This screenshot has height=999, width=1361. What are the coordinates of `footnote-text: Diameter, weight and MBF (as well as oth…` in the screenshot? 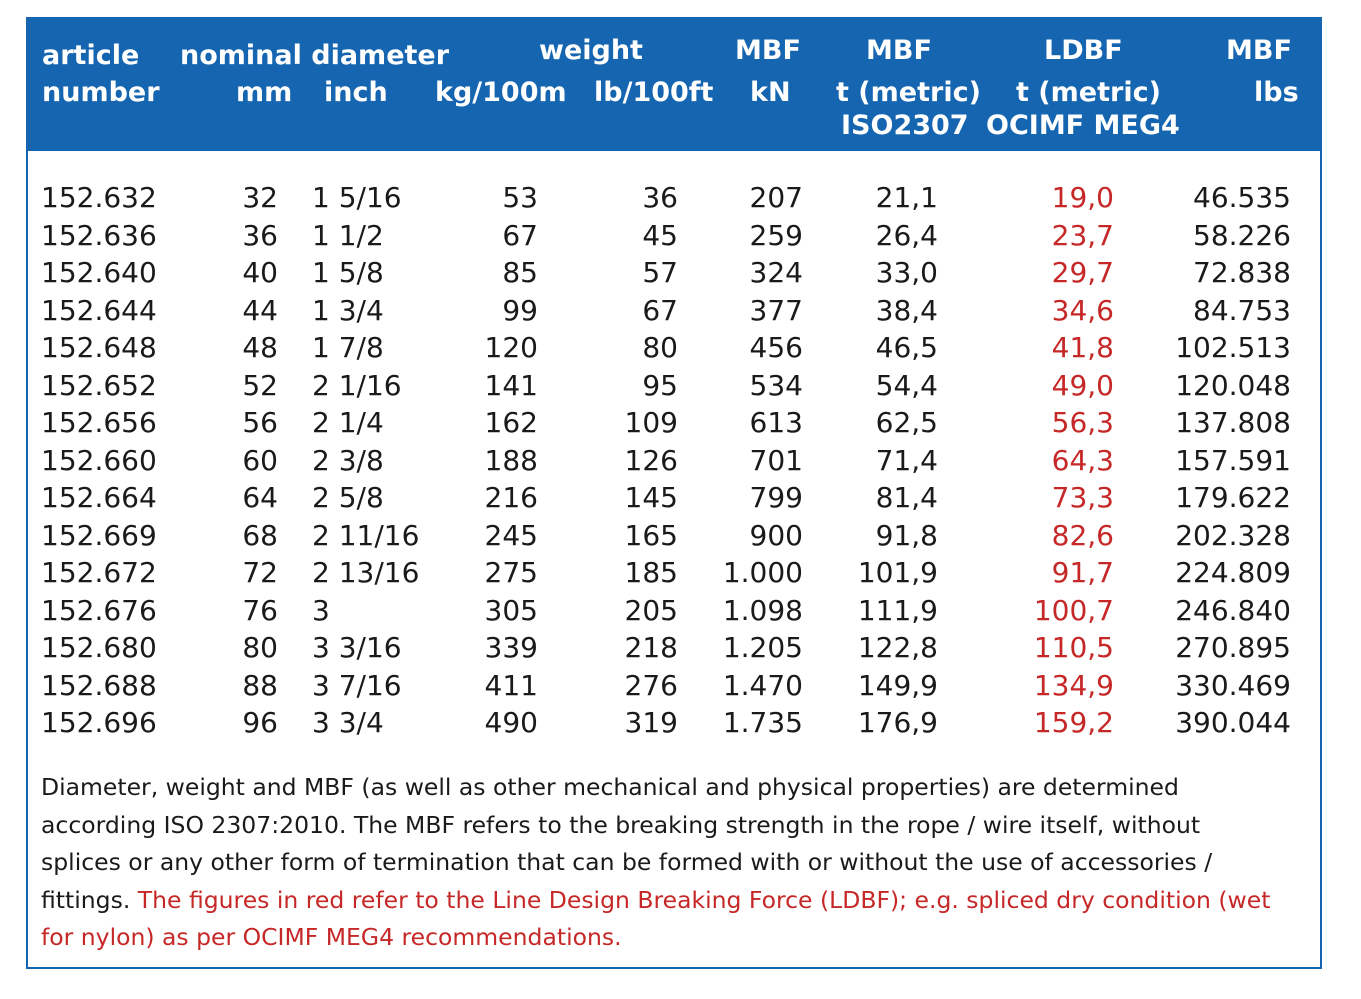 It's located at (627, 843).